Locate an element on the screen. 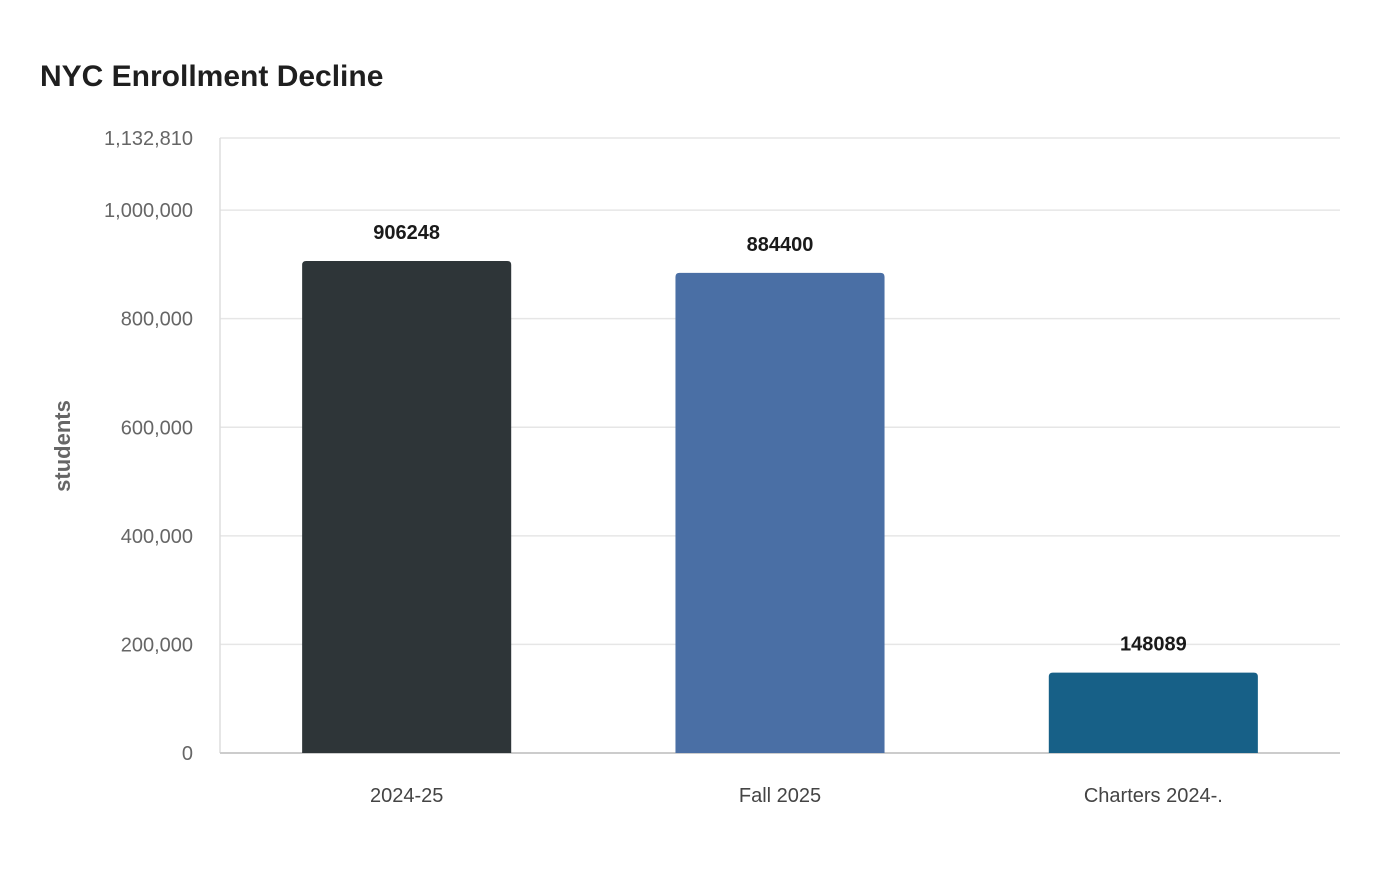  y-axis-title: students is located at coordinates (62, 446).